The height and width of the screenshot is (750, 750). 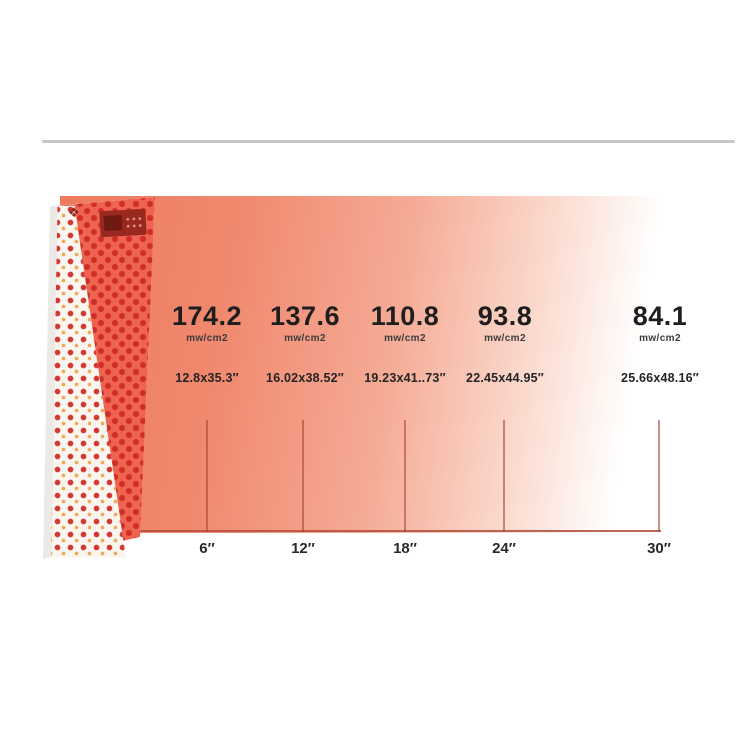 I want to click on display-screen, so click(x=113, y=223).